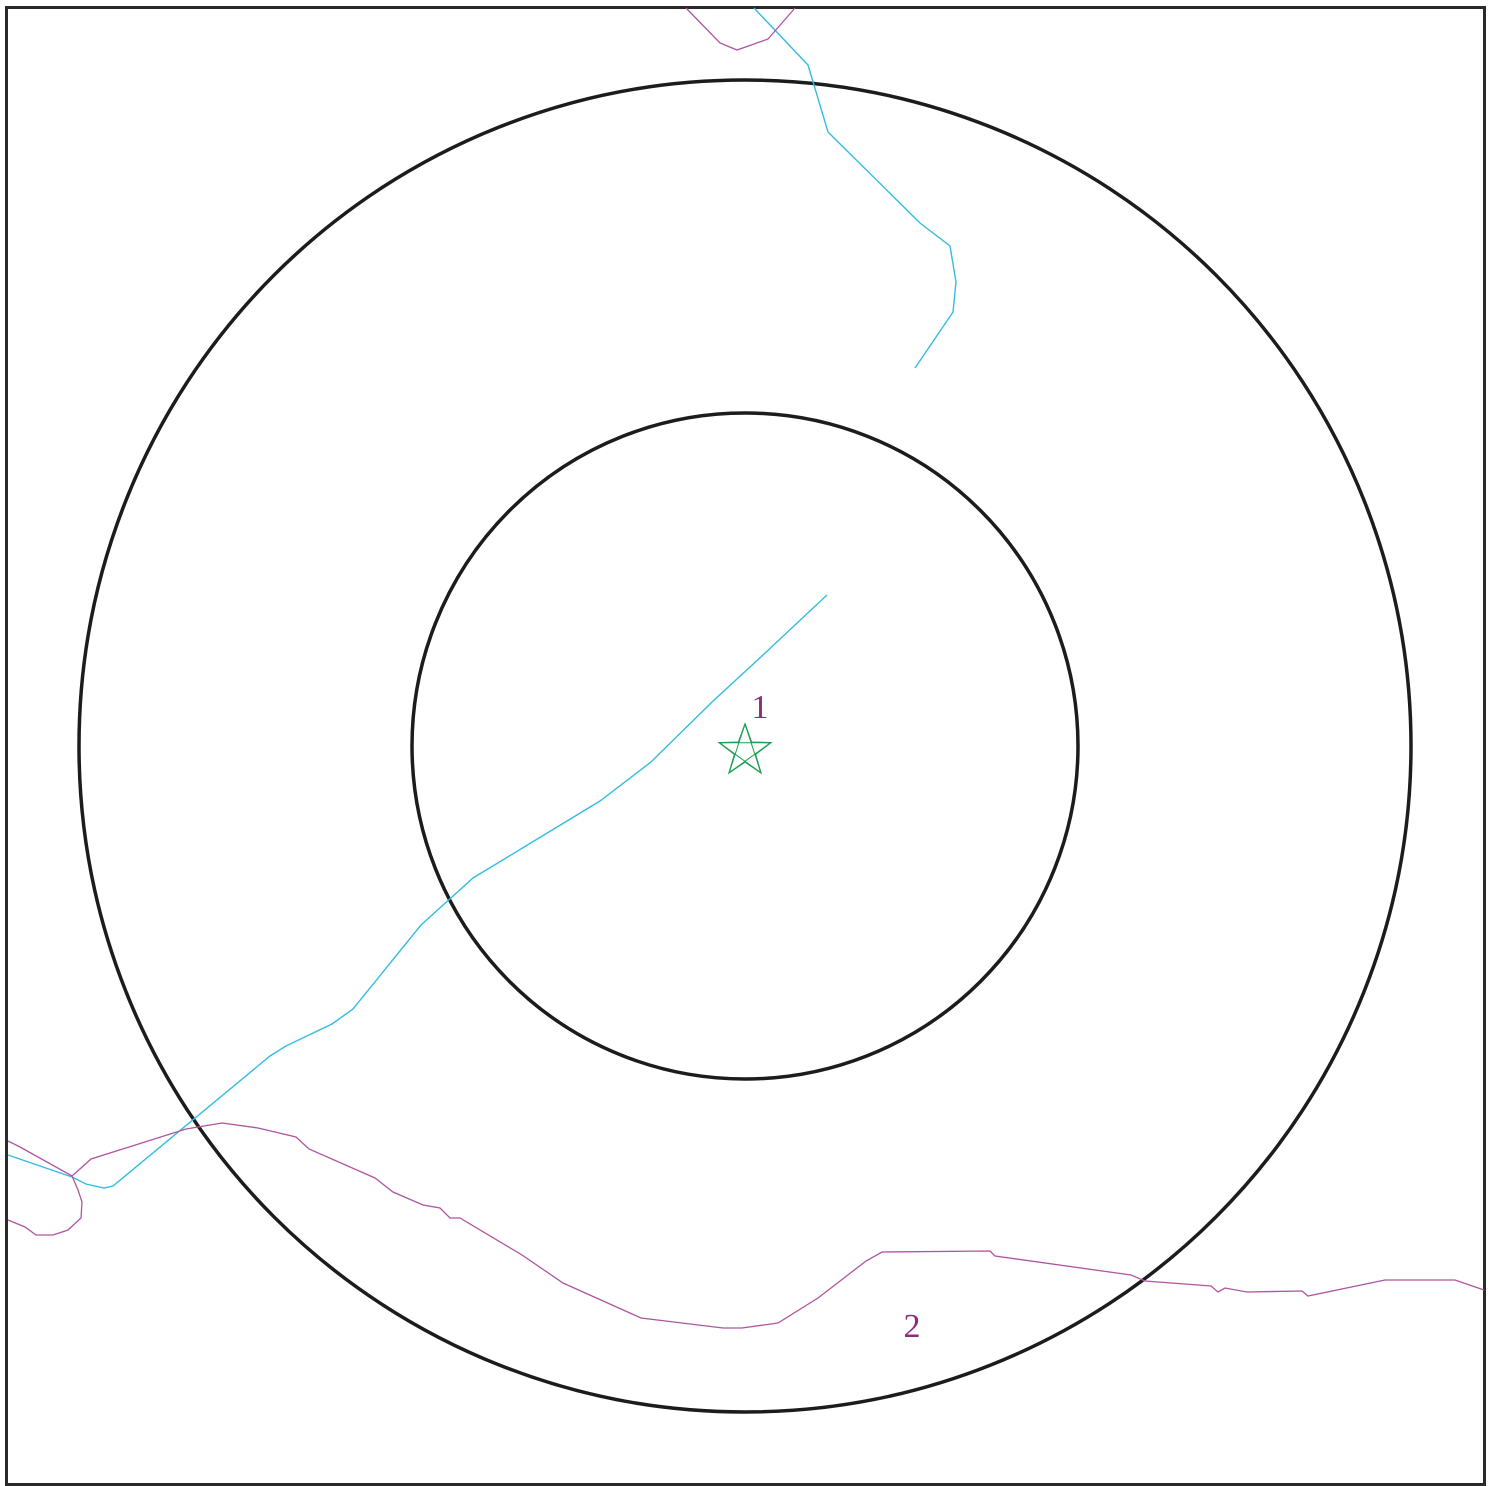 The image size is (1492, 1486). Describe the element at coordinates (740, 29) in the screenshot. I see `boundary-north` at that location.